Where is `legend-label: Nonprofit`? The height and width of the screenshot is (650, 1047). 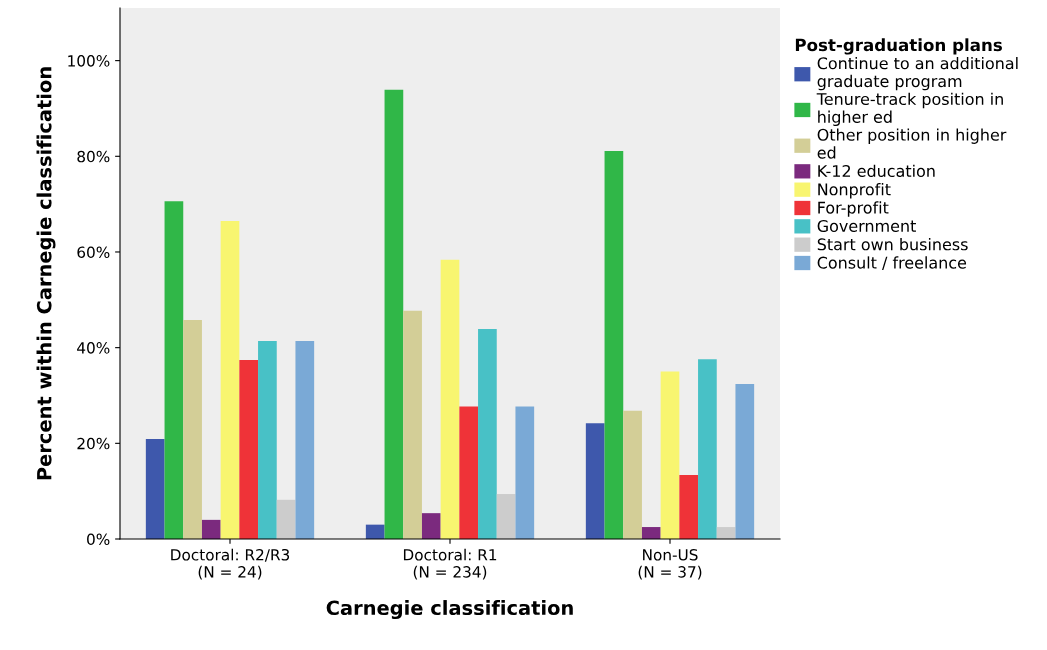 legend-label: Nonprofit is located at coordinates (854, 191).